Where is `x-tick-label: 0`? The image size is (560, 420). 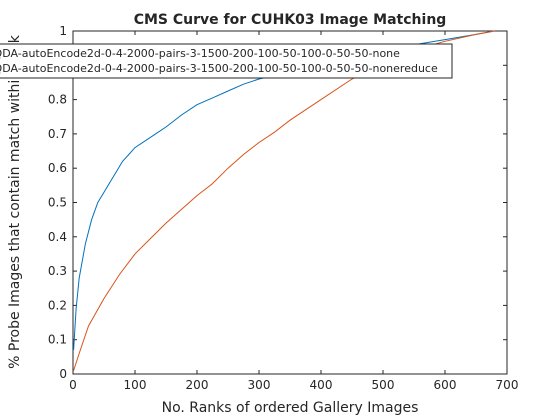
x-tick-label: 0 is located at coordinates (73, 385).